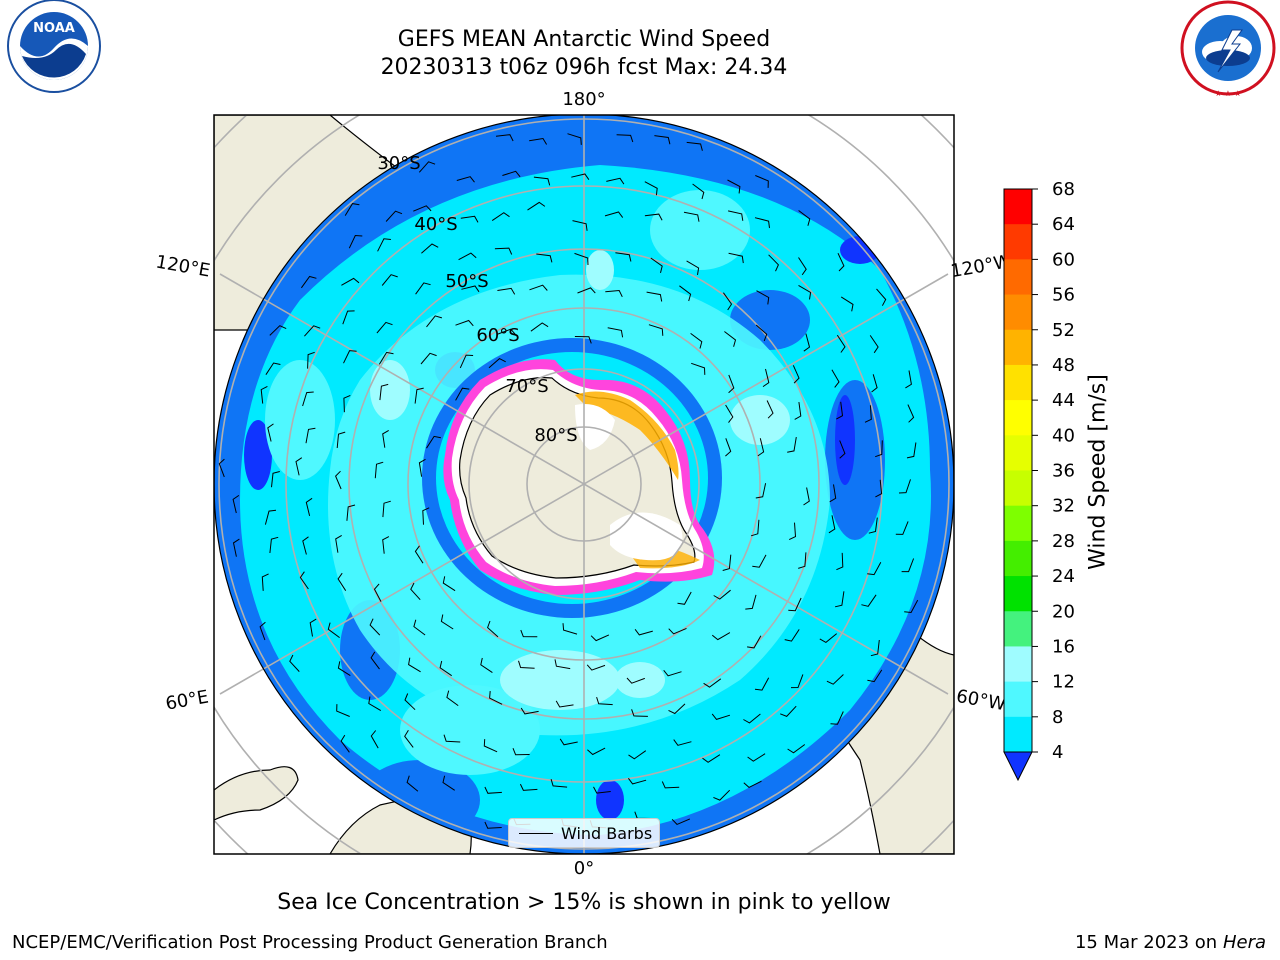 The width and height of the screenshot is (1280, 960). What do you see at coordinates (466, 281) in the screenshot?
I see `lat-label-50s: 50°S` at bounding box center [466, 281].